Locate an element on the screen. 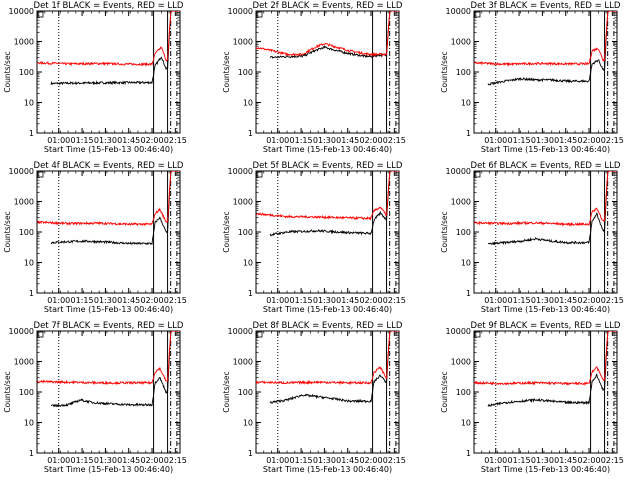  panel-title: Det 6f BLACK = Events, RED = LLD is located at coordinates (546, 166).